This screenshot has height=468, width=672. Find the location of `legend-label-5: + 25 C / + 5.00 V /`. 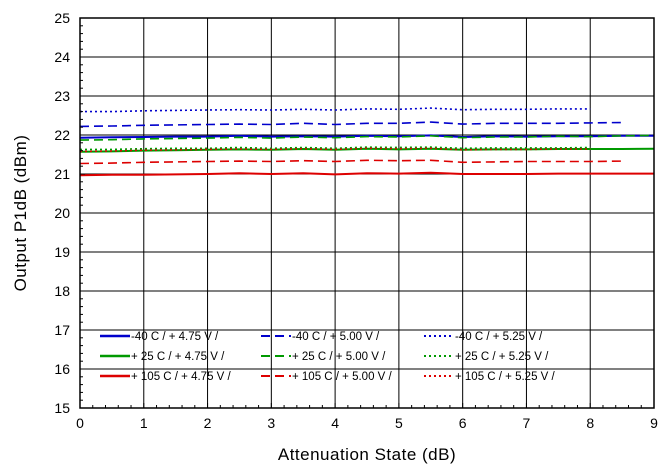

legend-label-5: + 25 C / + 5.00 V / is located at coordinates (339, 357).